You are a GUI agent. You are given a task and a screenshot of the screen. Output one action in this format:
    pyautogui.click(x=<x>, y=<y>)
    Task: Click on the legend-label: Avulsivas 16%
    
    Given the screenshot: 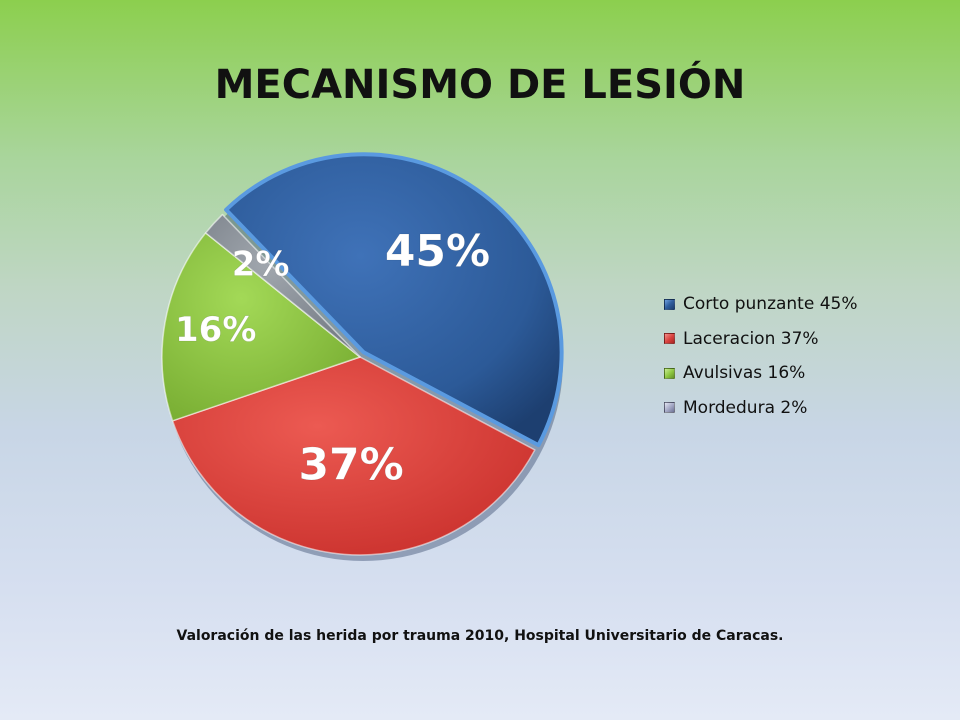 What is the action you would take?
    pyautogui.click(x=744, y=373)
    